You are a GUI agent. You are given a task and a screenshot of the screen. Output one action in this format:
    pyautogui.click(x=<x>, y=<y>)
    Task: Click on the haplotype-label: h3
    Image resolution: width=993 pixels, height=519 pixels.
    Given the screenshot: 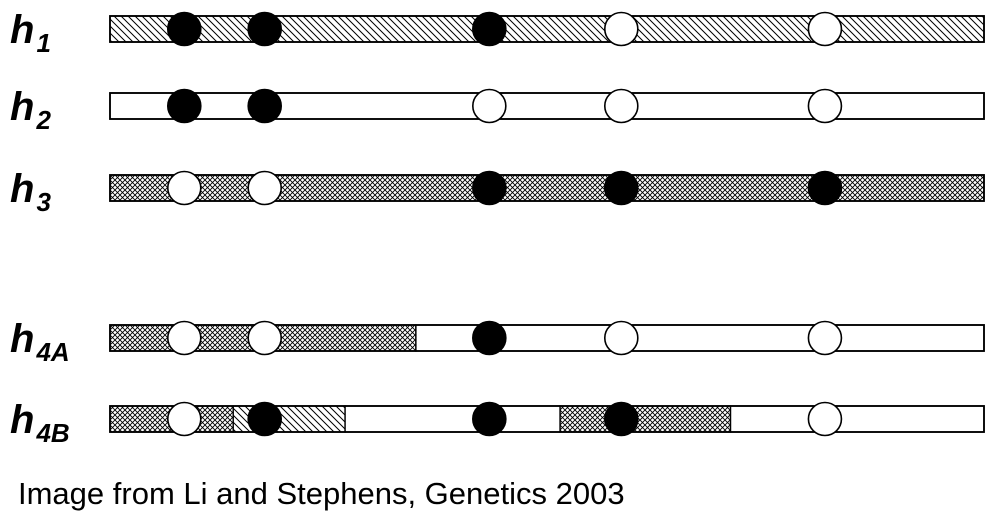 What is the action you would take?
    pyautogui.click(x=30, y=192)
    